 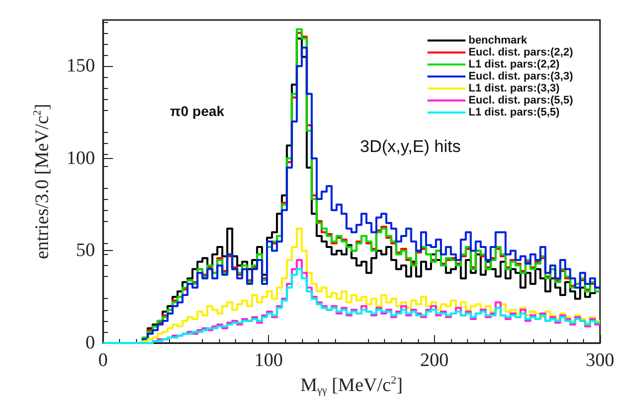 What do you see at coordinates (434, 360) in the screenshot?
I see `x-tick-label: 200` at bounding box center [434, 360].